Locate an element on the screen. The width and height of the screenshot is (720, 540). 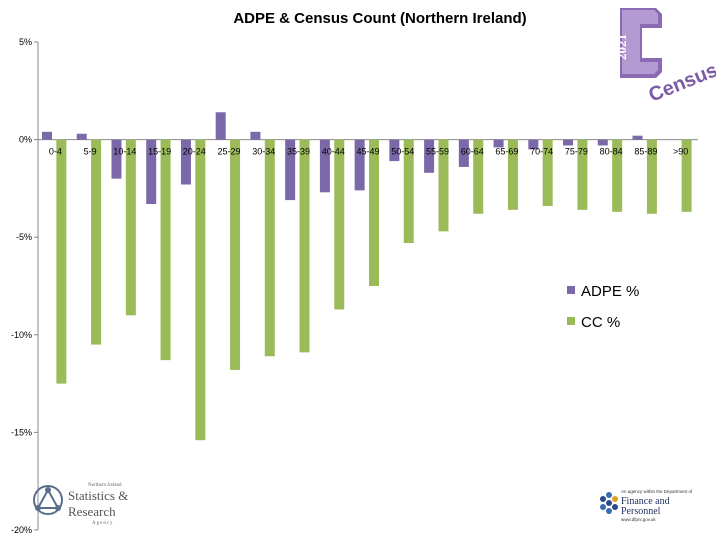
x-tick-label: 60-64 is located at coordinates (472, 152).